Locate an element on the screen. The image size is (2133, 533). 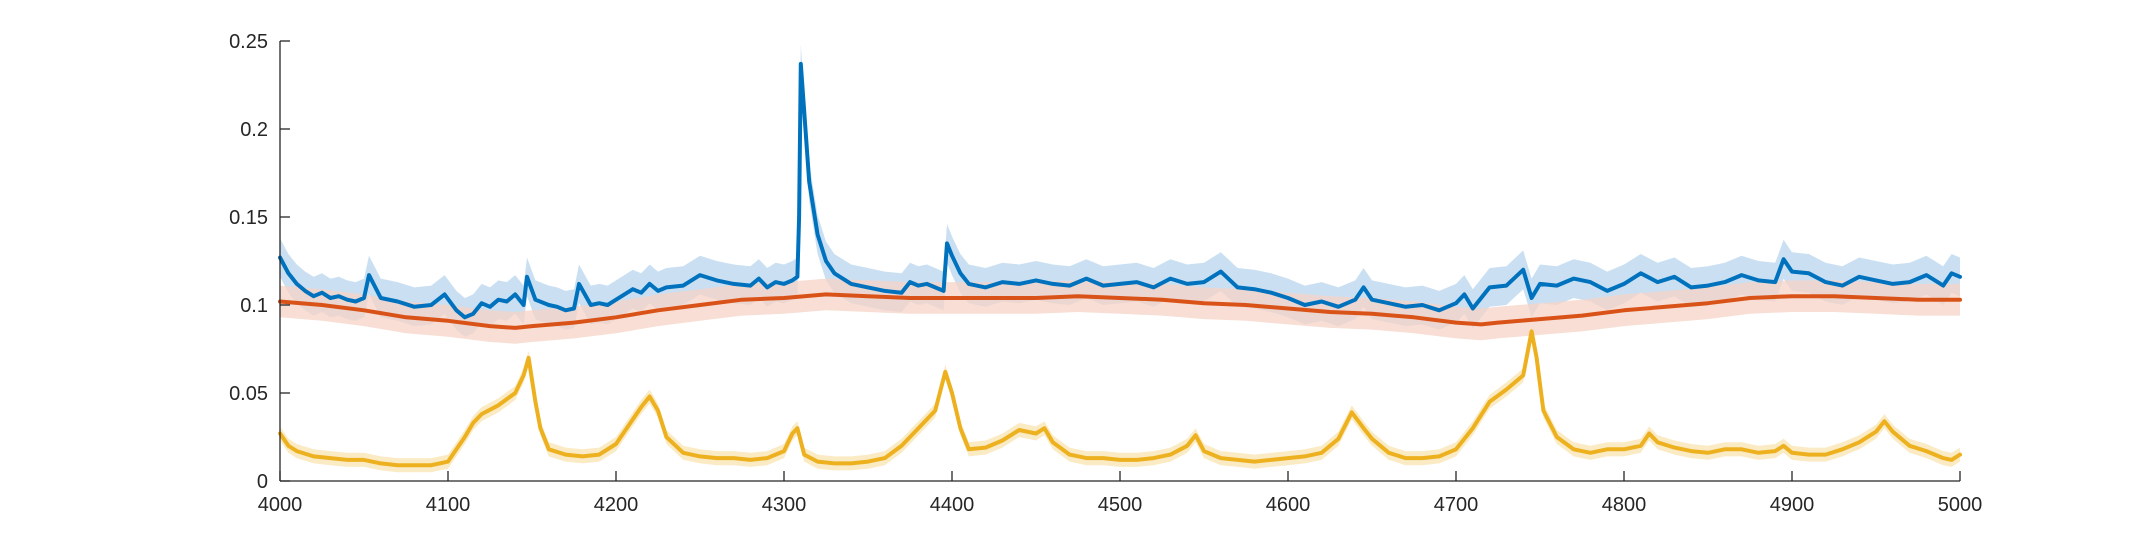
x-tick-label: 4600 is located at coordinates (1288, 505).